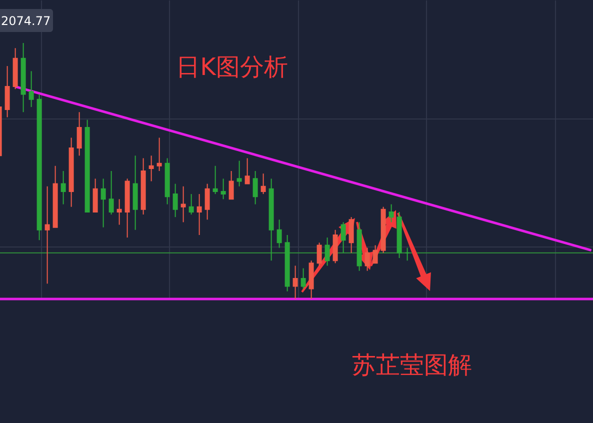 This screenshot has width=593, height=423. What do you see at coordinates (26, 21) in the screenshot?
I see `text: 2074.77` at bounding box center [26, 21].